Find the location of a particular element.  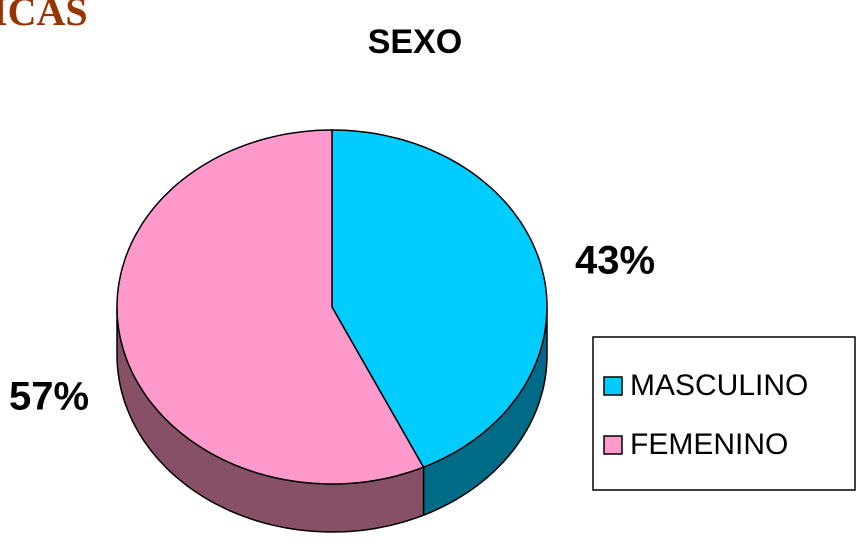

legend-label: MASCULINO is located at coordinates (719, 385).